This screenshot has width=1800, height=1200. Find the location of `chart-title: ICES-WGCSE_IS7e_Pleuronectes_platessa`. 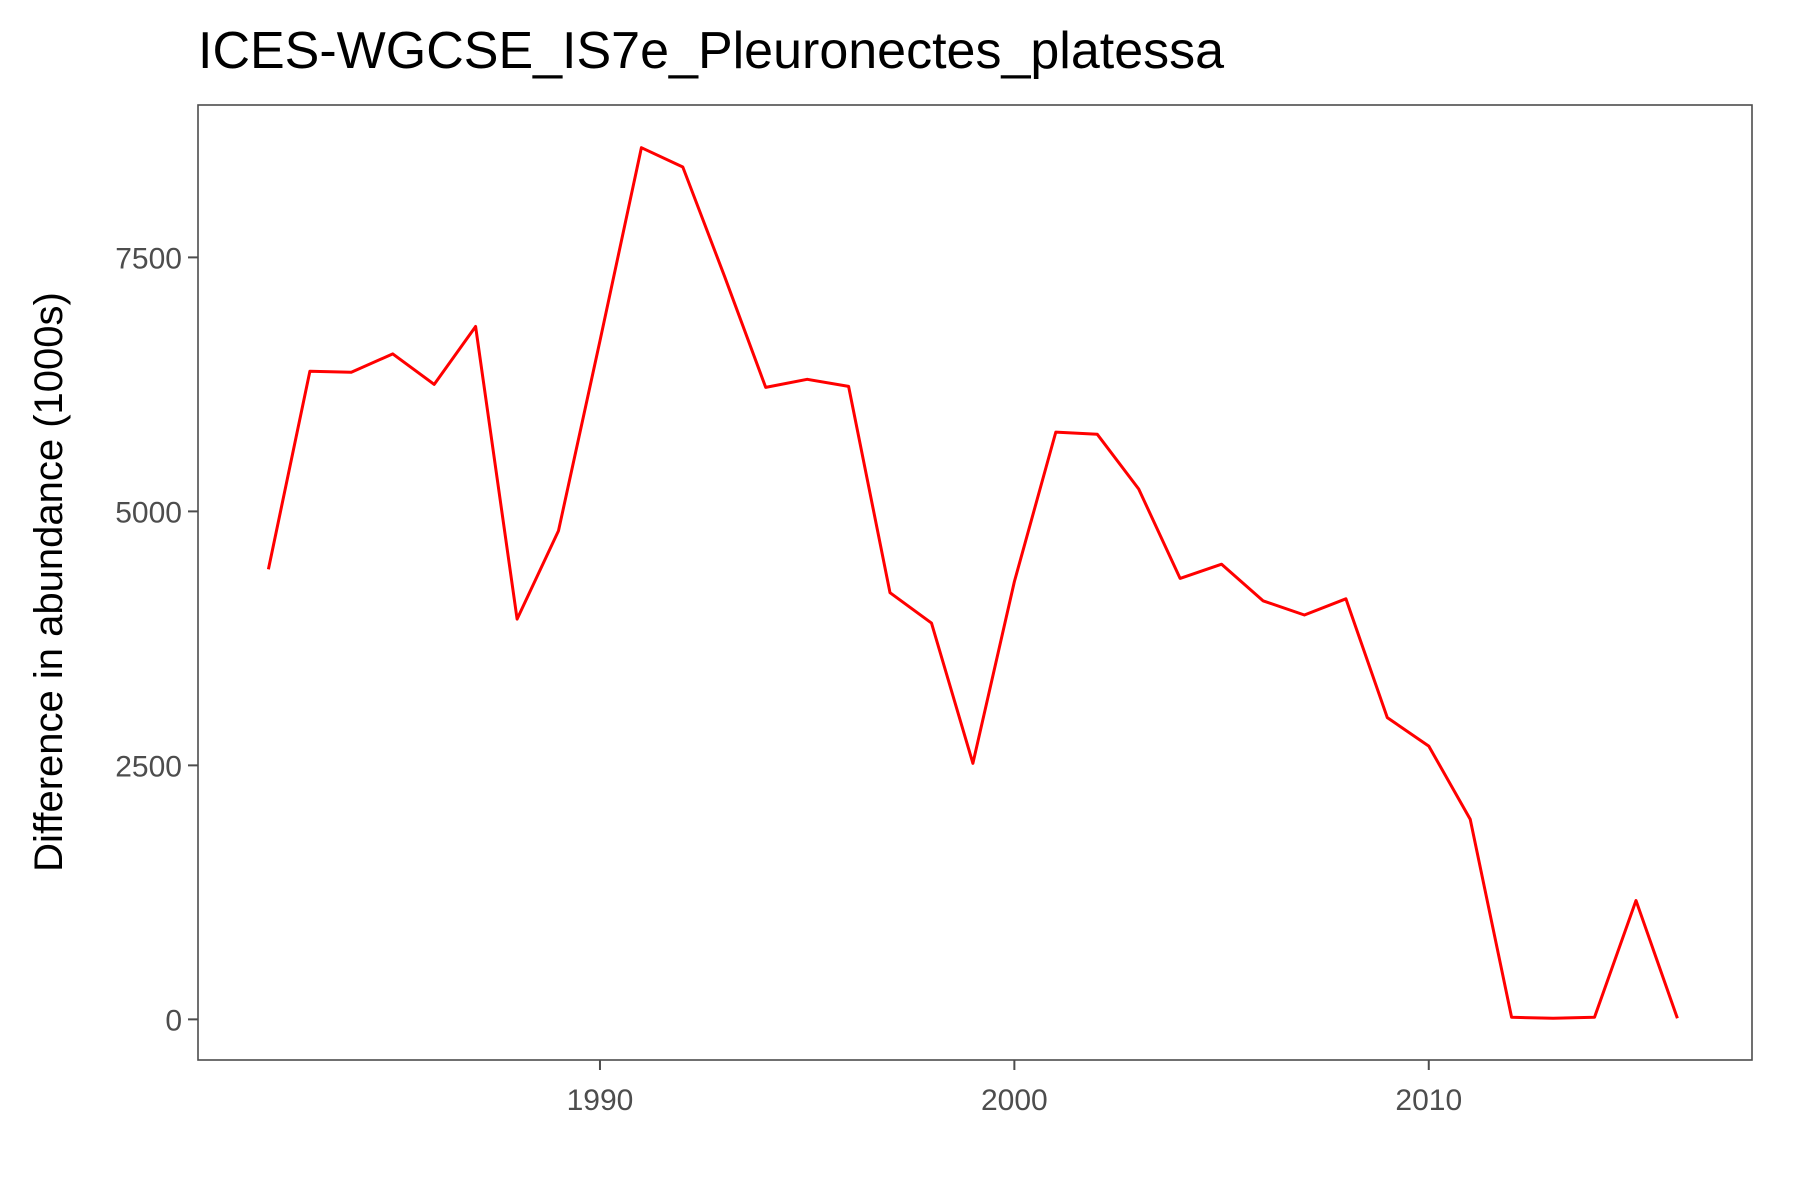

chart-title: ICES-WGCSE_IS7e_Pleuronectes_platessa is located at coordinates (711, 51).